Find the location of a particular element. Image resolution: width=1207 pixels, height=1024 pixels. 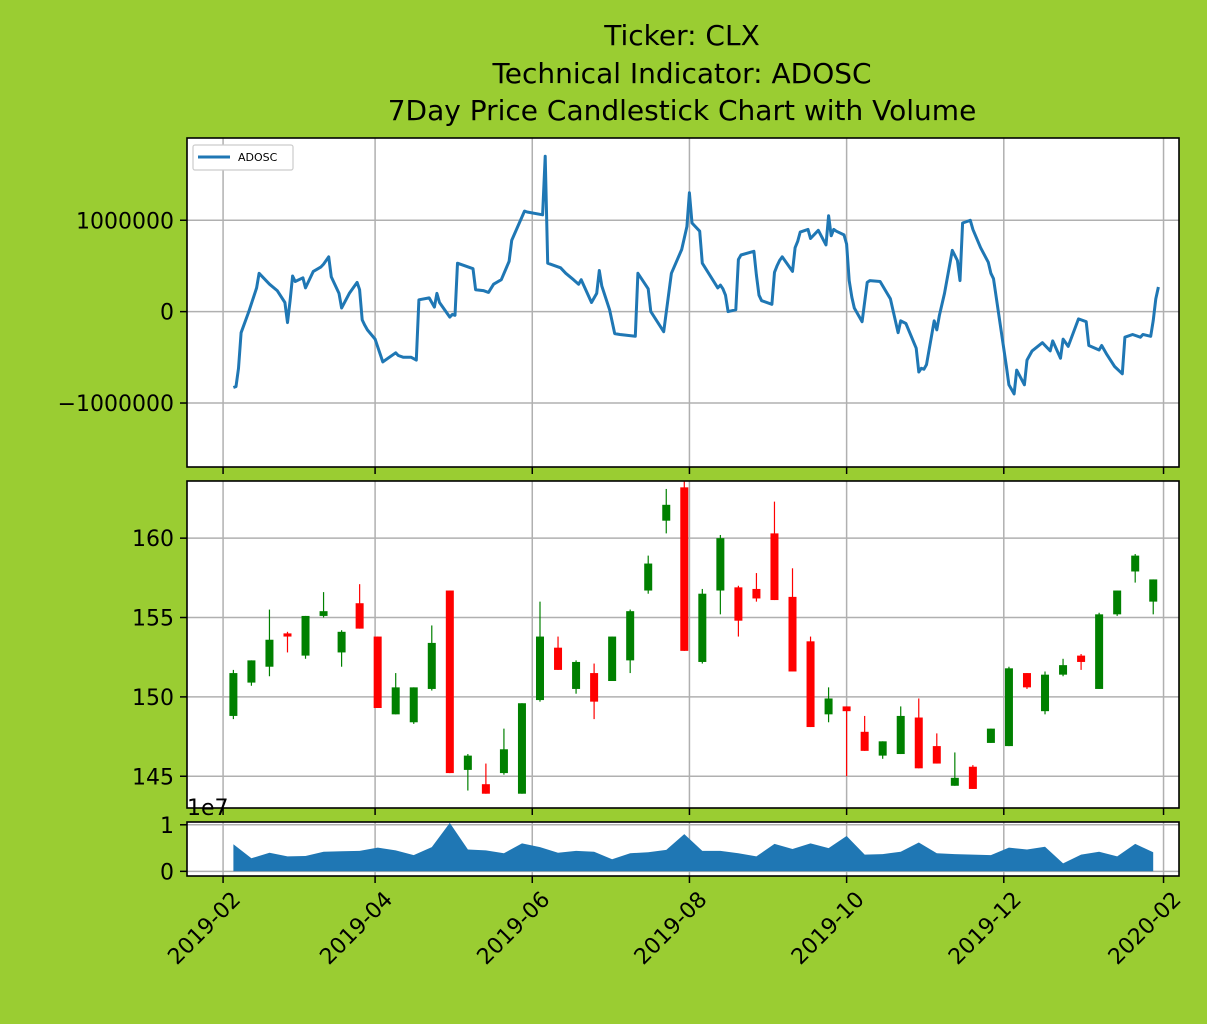

volume-panel: 0 1 1e7 is located at coordinates (670, 840).